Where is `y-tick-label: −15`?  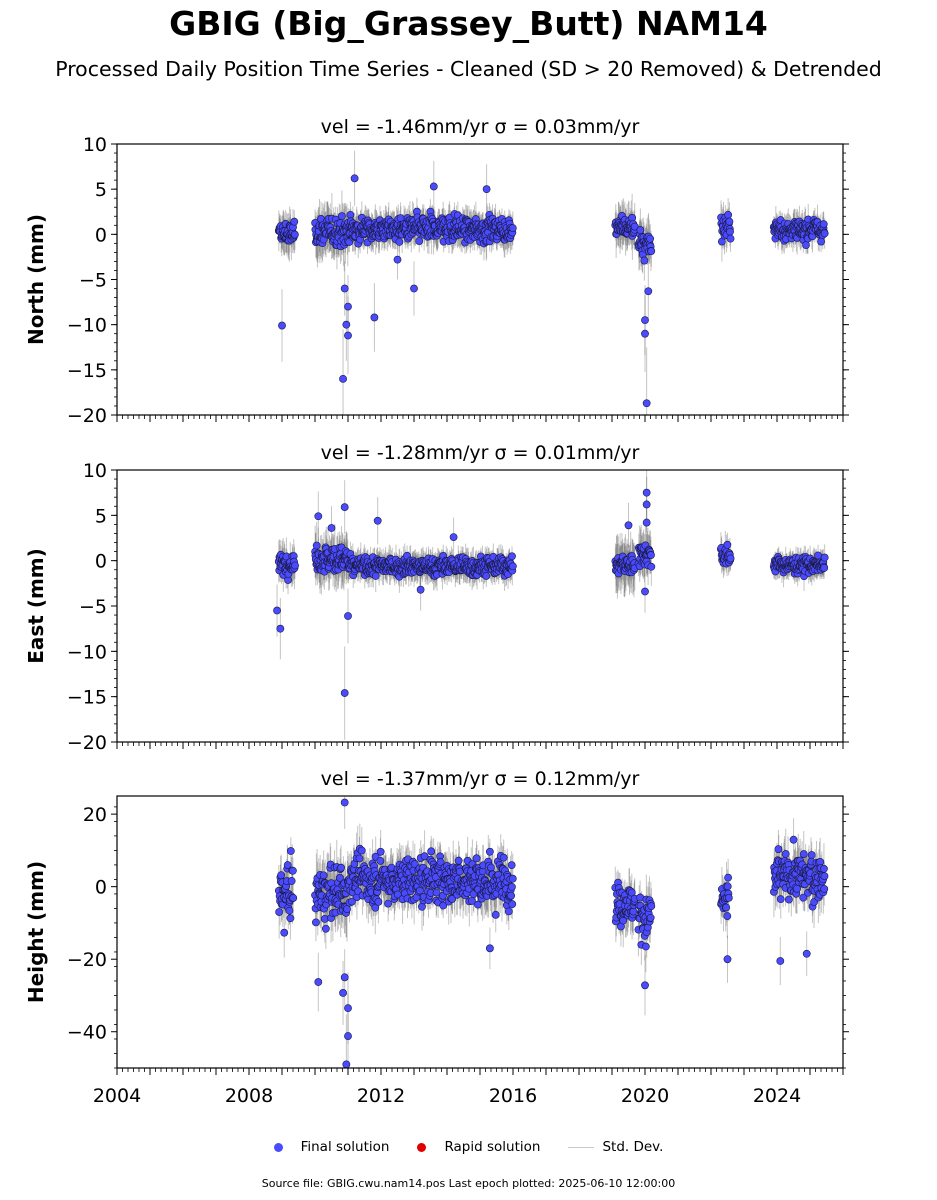
y-tick-label: −15 is located at coordinates (87, 371).